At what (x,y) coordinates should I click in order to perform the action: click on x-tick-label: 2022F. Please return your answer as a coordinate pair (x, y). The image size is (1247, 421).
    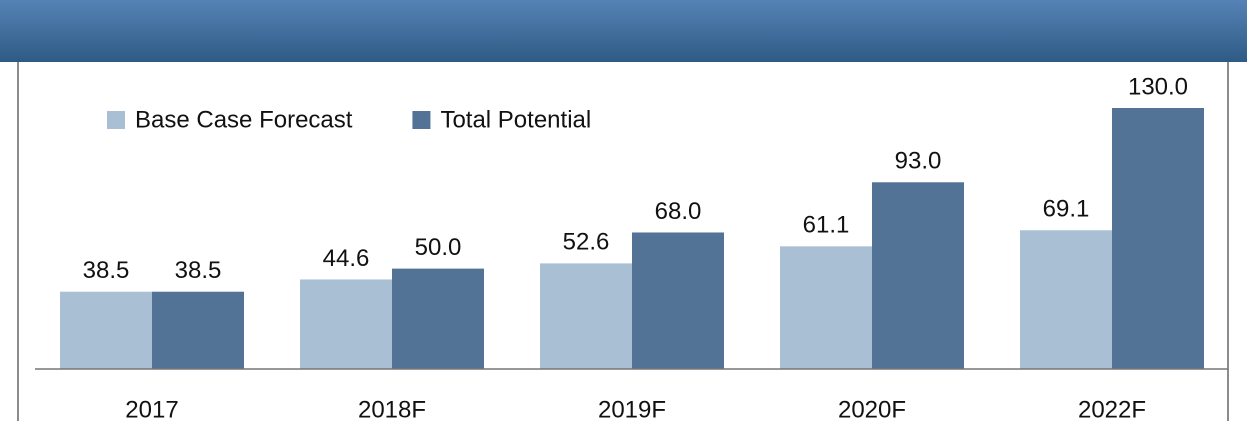
    Looking at the image, I should click on (1112, 408).